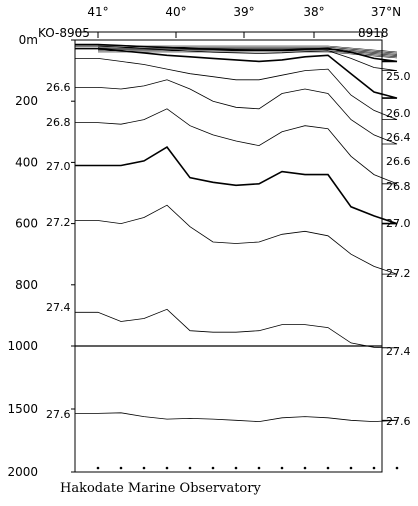  I want to click on top-axis-label: 38°, so click(313, 12).